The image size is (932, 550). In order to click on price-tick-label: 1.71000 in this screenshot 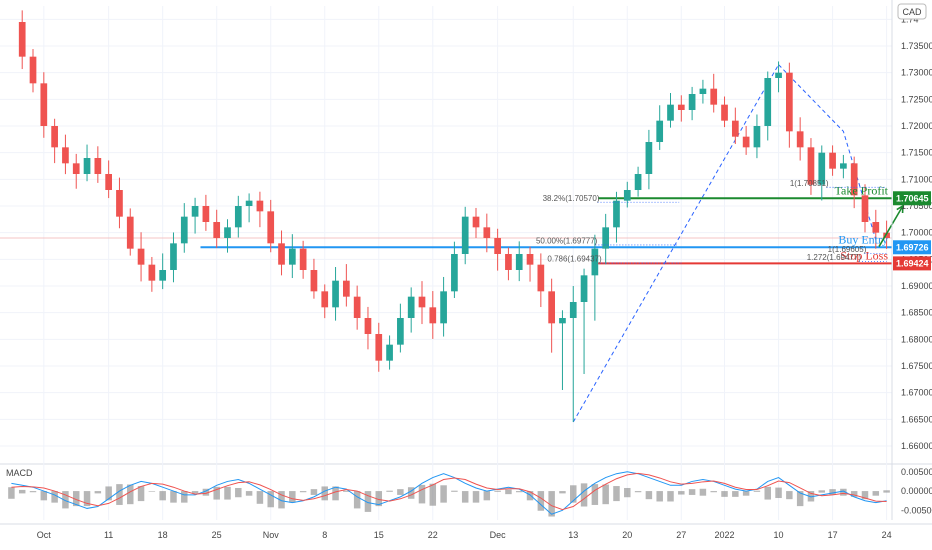, I will do `click(916, 179)`.